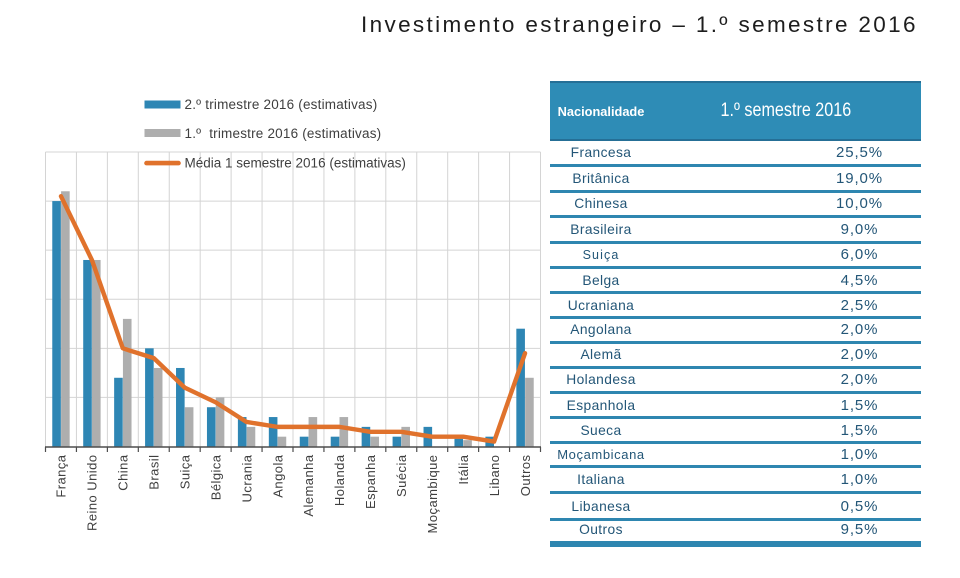 This screenshot has width=960, height=578. What do you see at coordinates (463, 469) in the screenshot?
I see `svg-text: Itália` at bounding box center [463, 469].